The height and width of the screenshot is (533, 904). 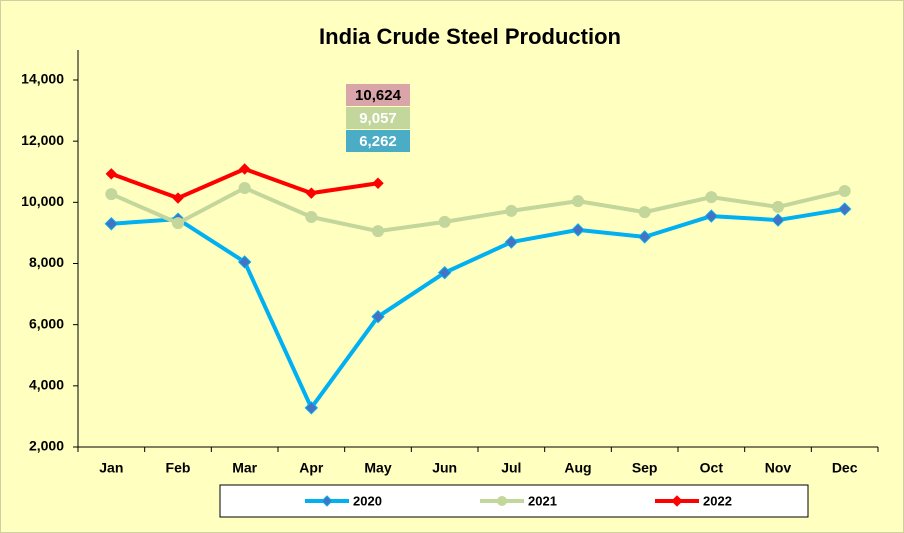 What do you see at coordinates (712, 468) in the screenshot?
I see `x-tick-label: Oct` at bounding box center [712, 468].